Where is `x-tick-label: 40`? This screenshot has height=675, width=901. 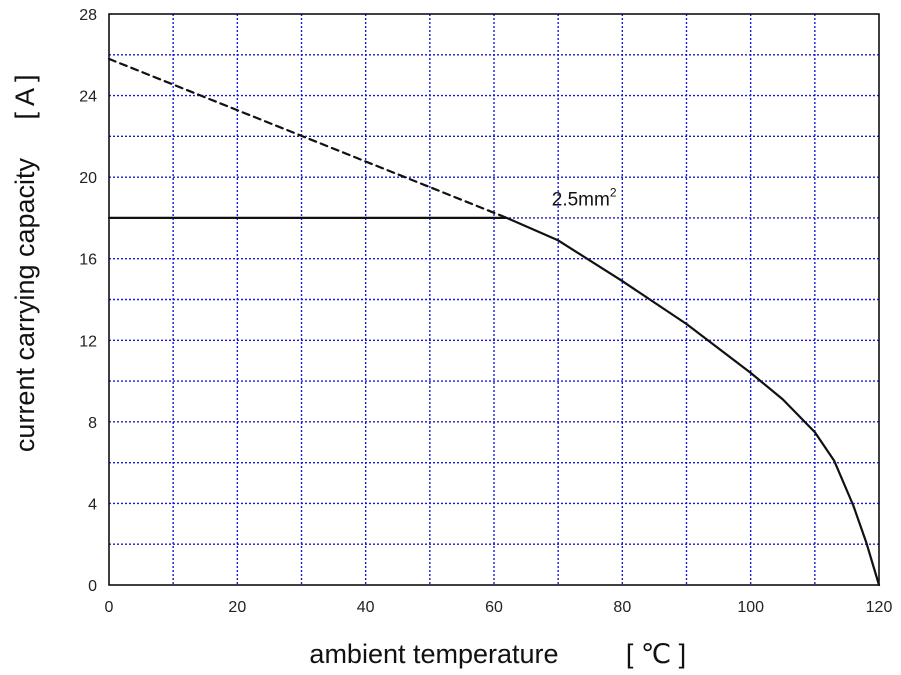 x-tick-label: 40 is located at coordinates (366, 607).